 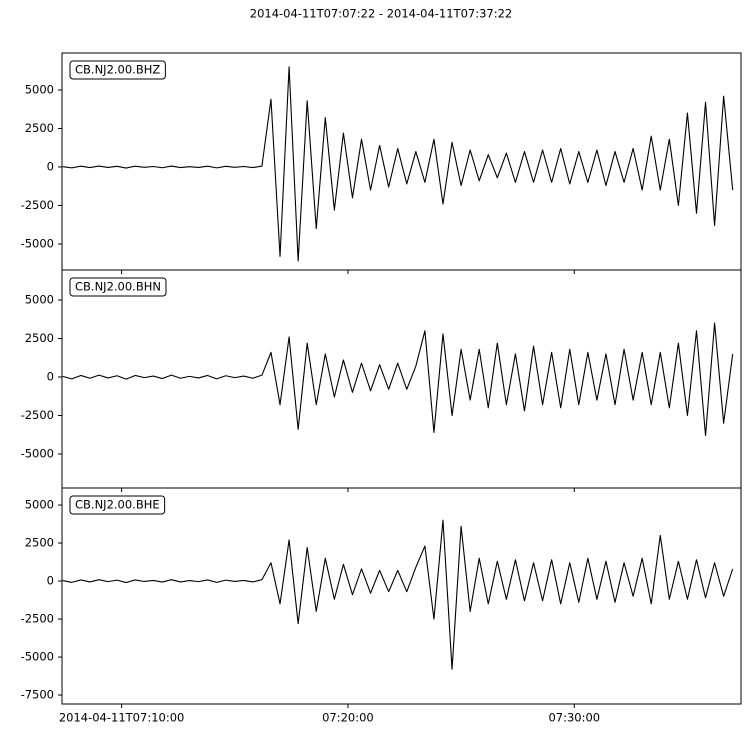 What do you see at coordinates (574, 718) in the screenshot?
I see `x-tick-label: 07:30:00` at bounding box center [574, 718].